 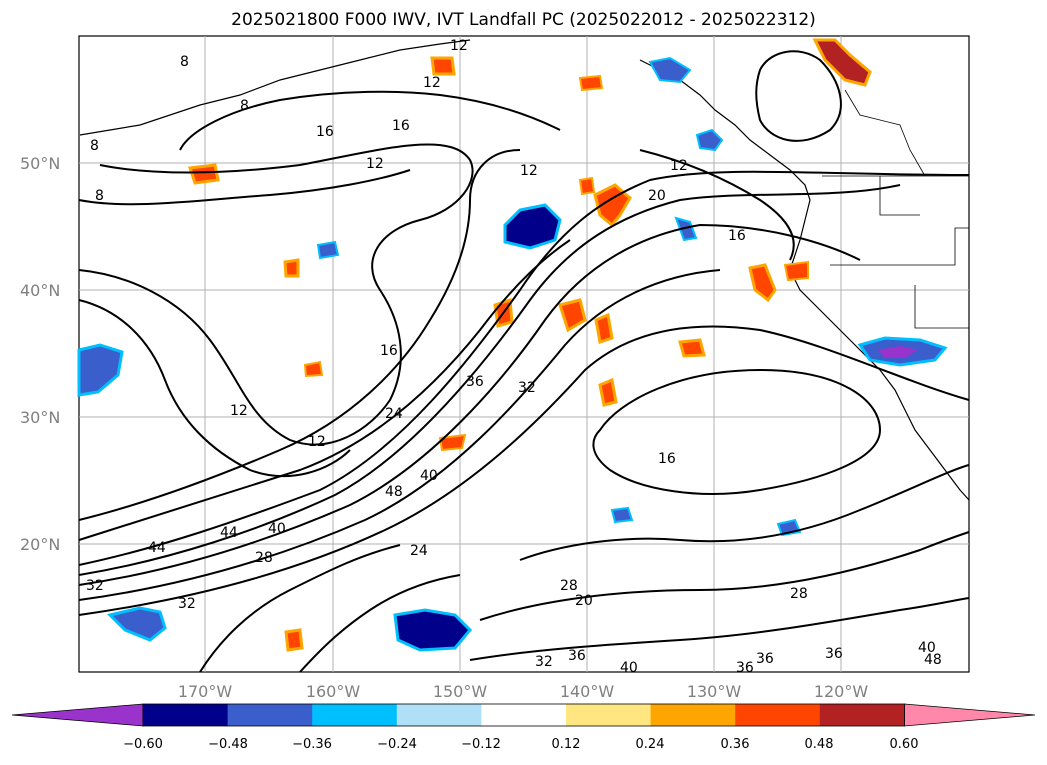 What do you see at coordinates (460, 691) in the screenshot?
I see `lon-label-150w: 150°W` at bounding box center [460, 691].